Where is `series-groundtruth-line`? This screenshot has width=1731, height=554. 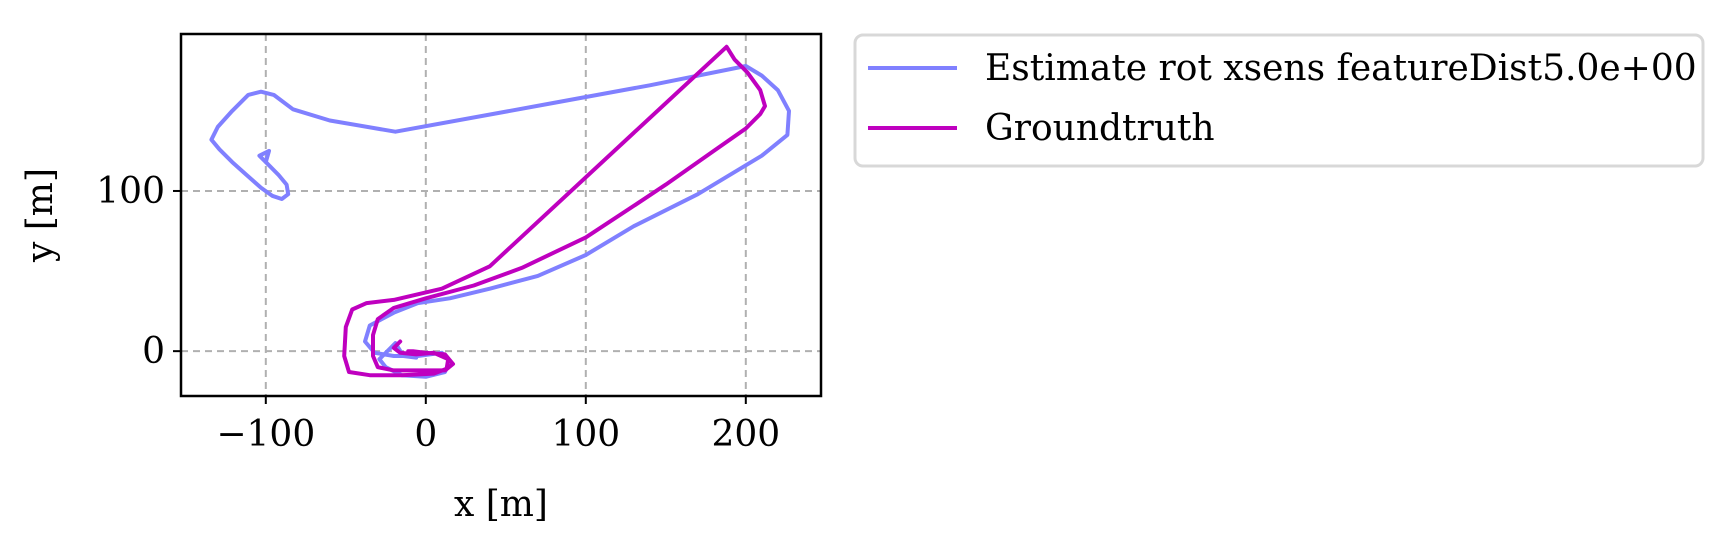
series-groundtruth-line is located at coordinates (554, 211).